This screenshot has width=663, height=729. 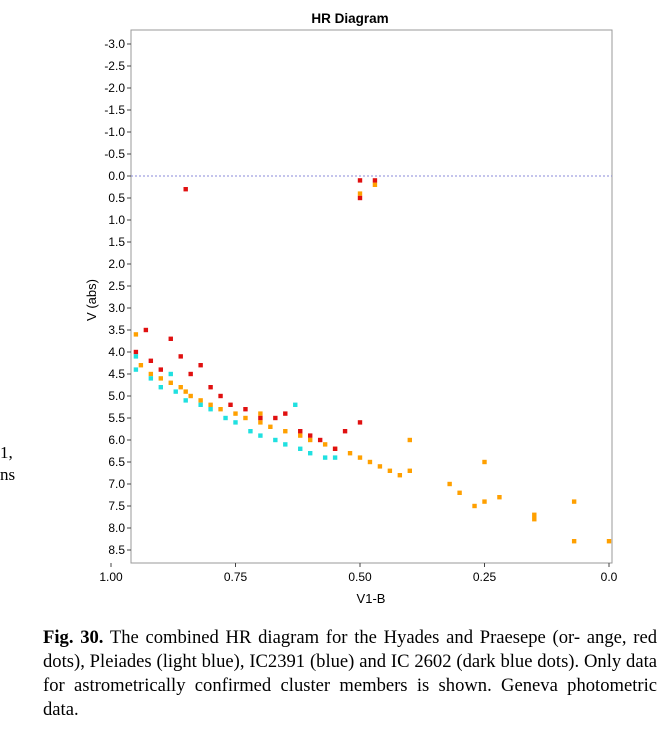 I want to click on y-tick-label: -1.0, so click(x=114, y=132).